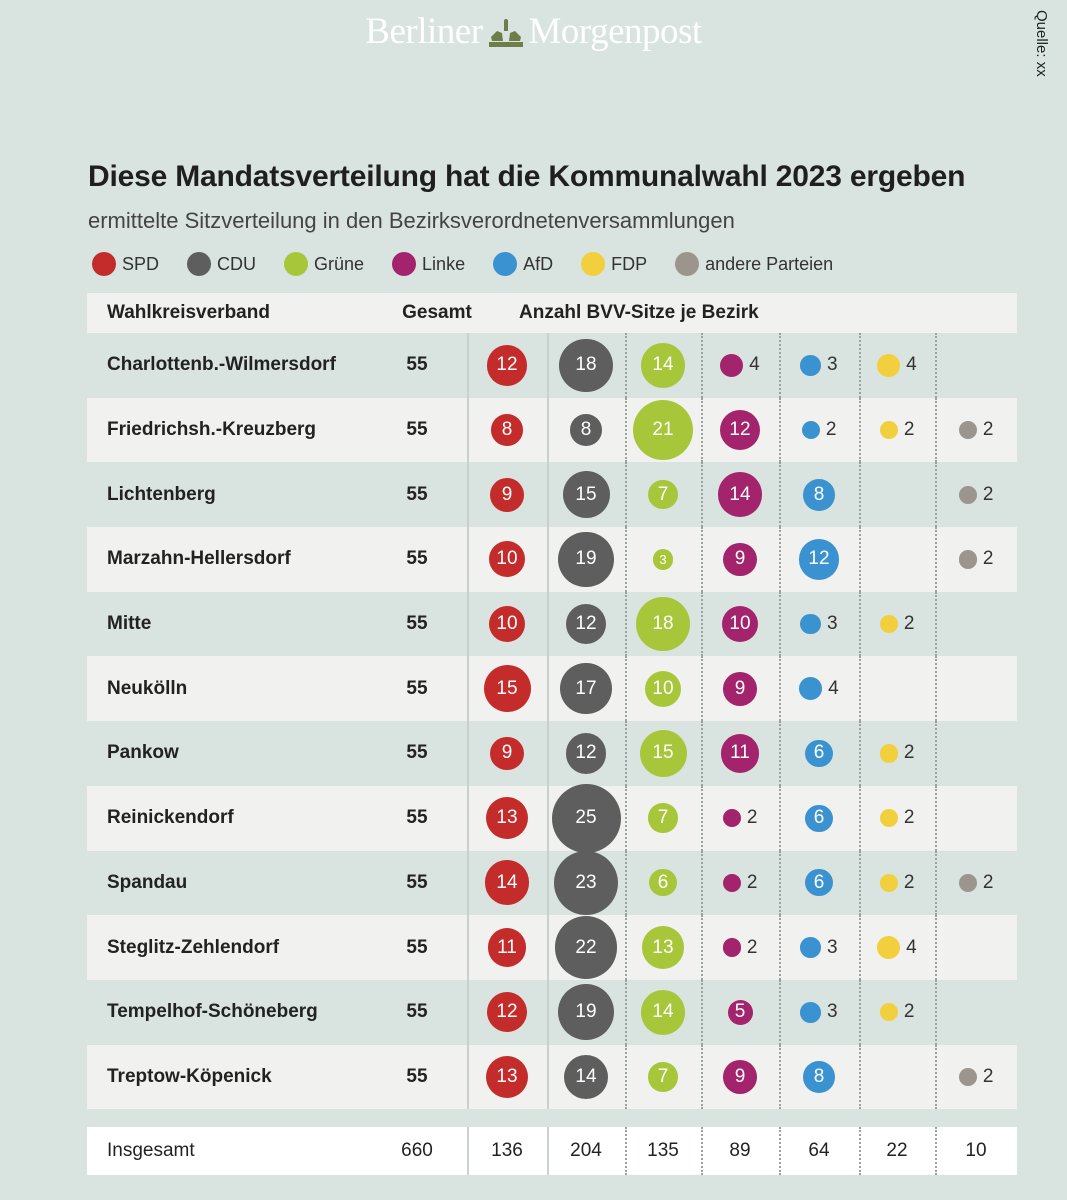 Image resolution: width=1067 pixels, height=1200 pixels. What do you see at coordinates (199, 559) in the screenshot?
I see `district-name: Marzahn-Hellersdorf` at bounding box center [199, 559].